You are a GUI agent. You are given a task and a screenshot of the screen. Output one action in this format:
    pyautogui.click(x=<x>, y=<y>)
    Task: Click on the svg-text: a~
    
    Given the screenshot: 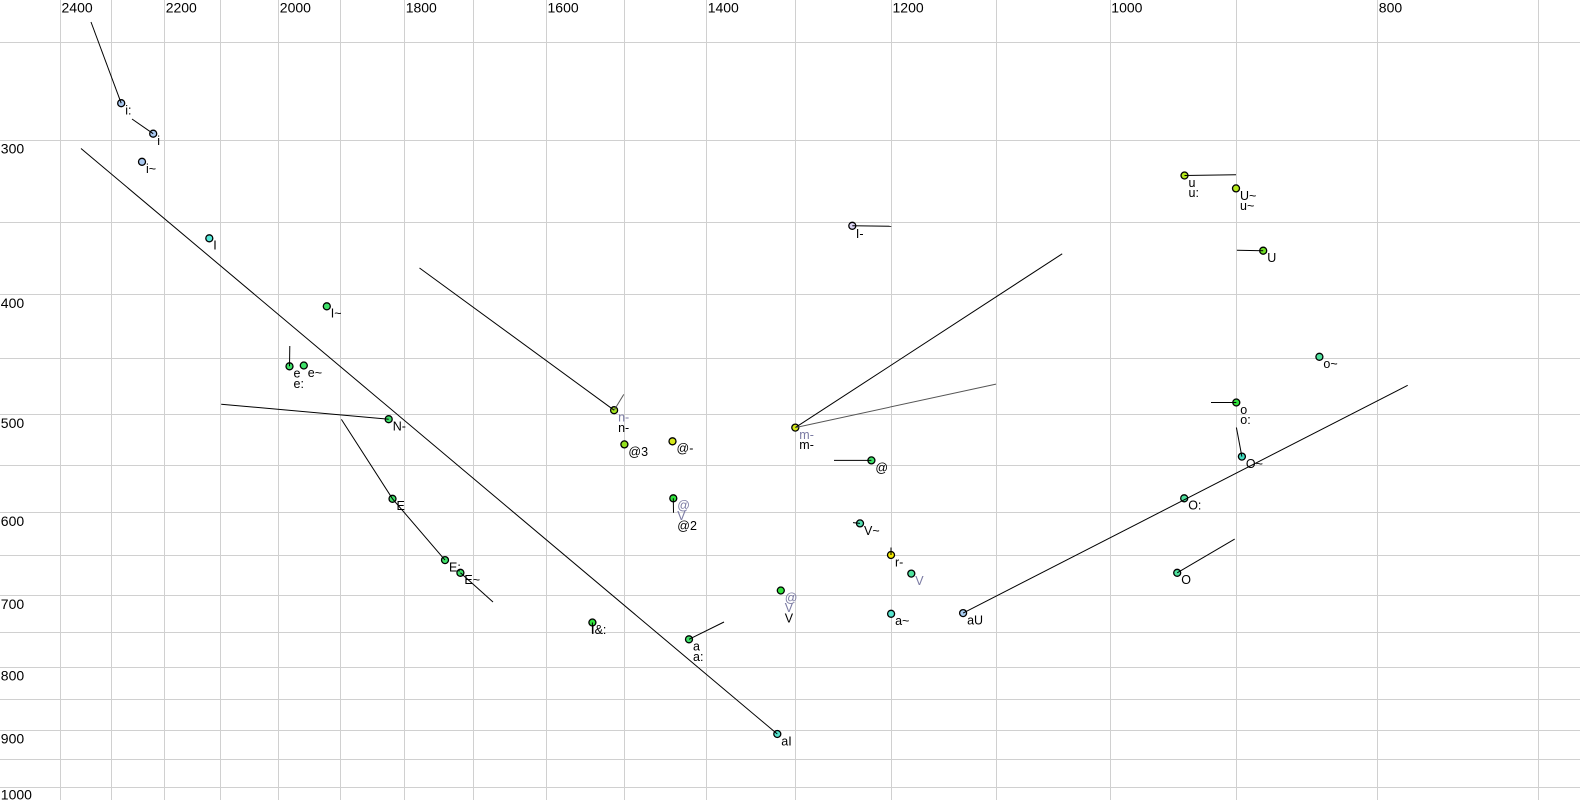 What is the action you would take?
    pyautogui.click(x=902, y=621)
    